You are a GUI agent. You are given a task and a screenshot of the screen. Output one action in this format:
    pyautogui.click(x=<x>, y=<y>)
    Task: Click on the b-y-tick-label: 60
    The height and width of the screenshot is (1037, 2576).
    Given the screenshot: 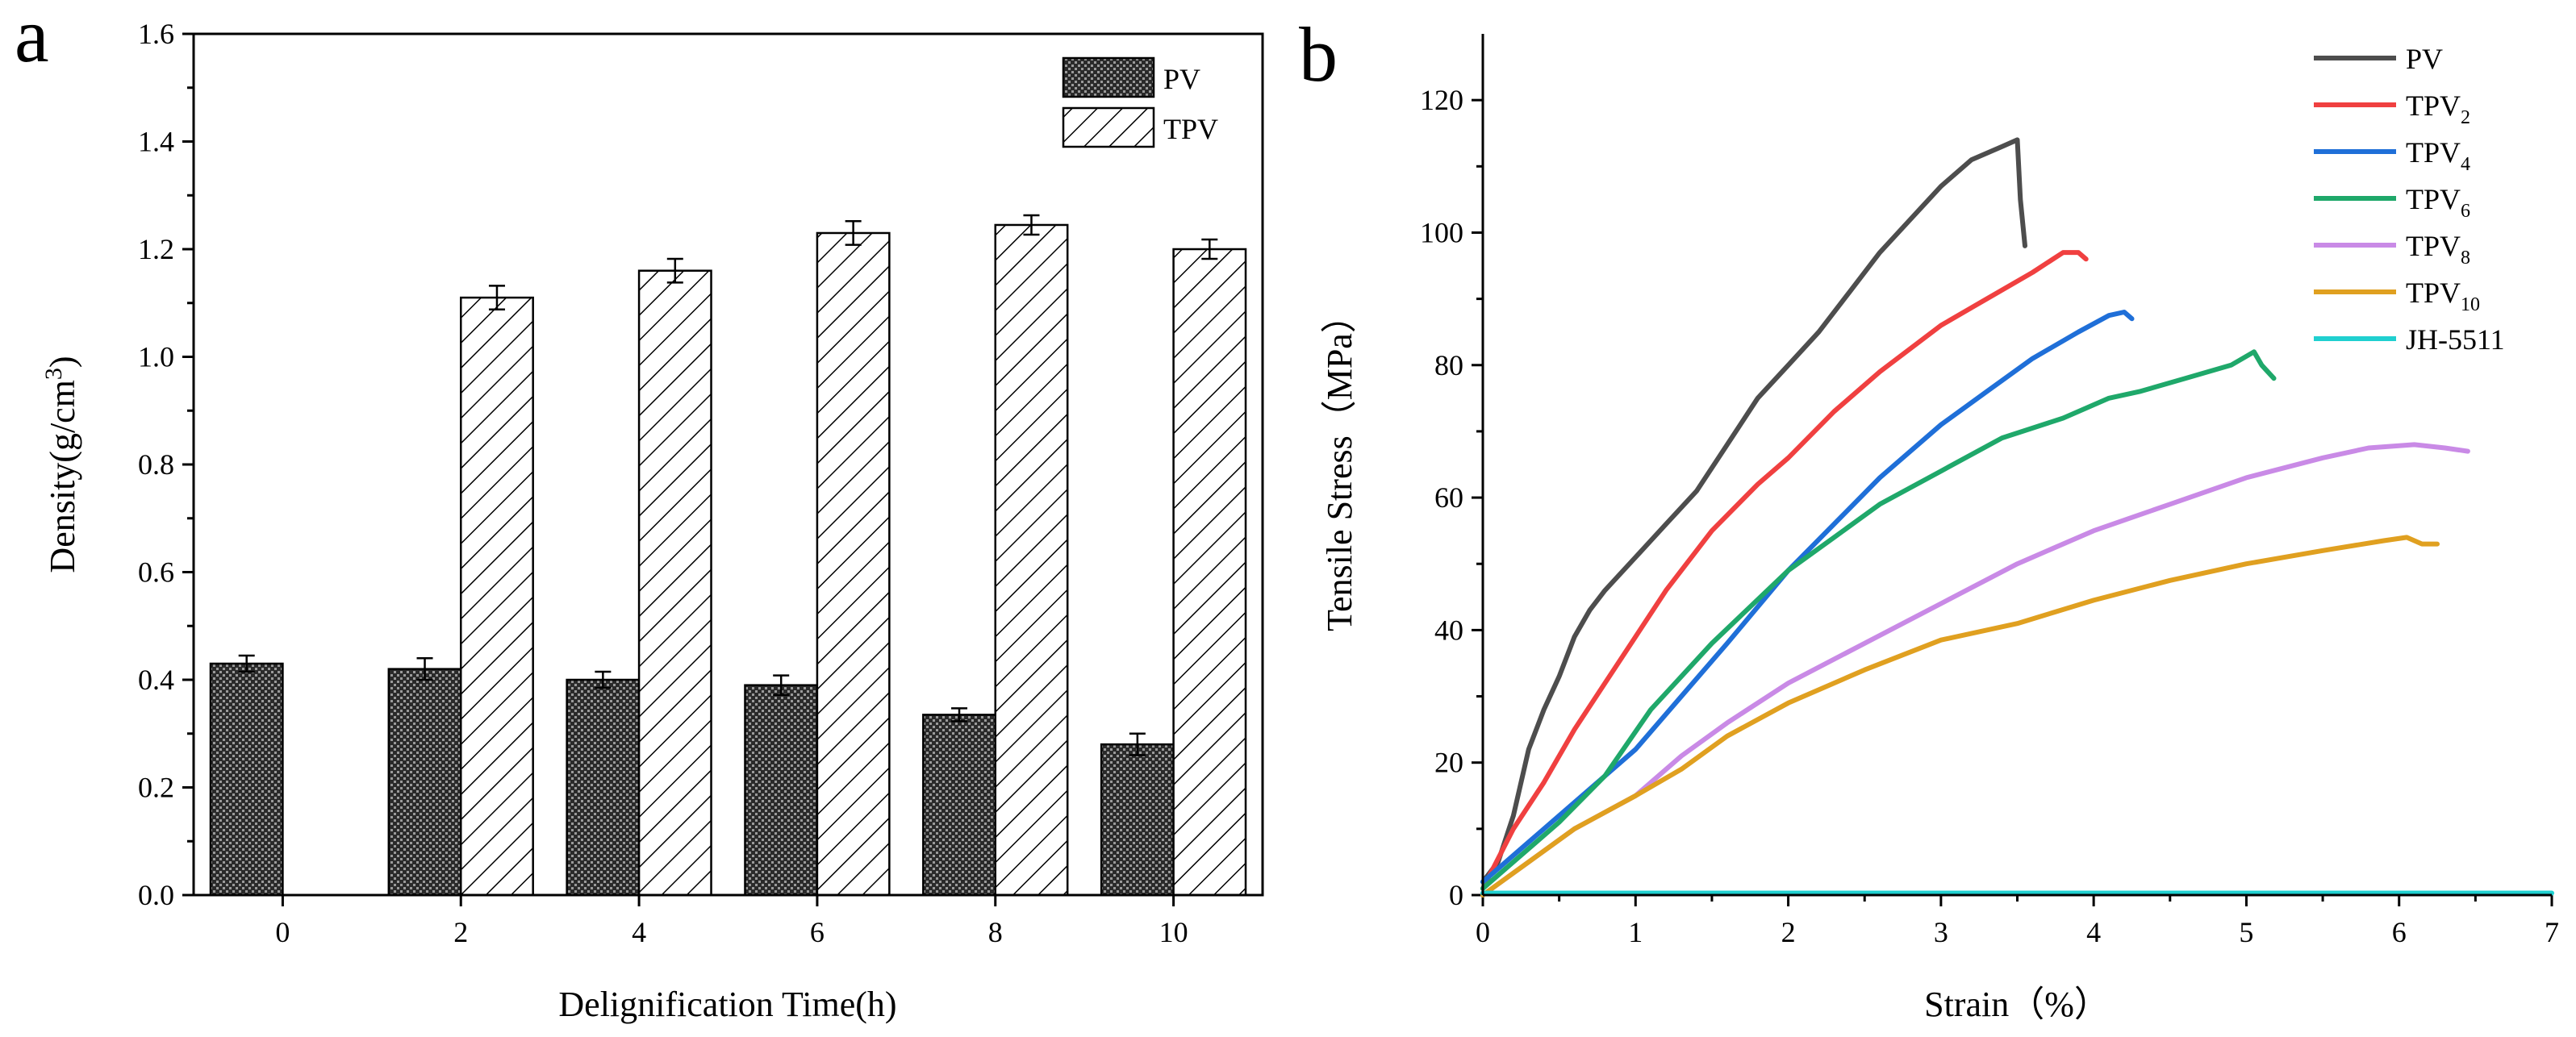 What is the action you would take?
    pyautogui.click(x=1448, y=497)
    